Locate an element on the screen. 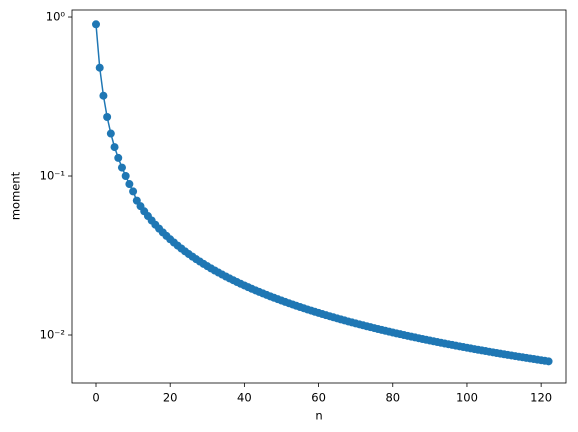 Image resolution: width=578 pixels, height=432 pixels. x-tick-label: 120 is located at coordinates (541, 398).